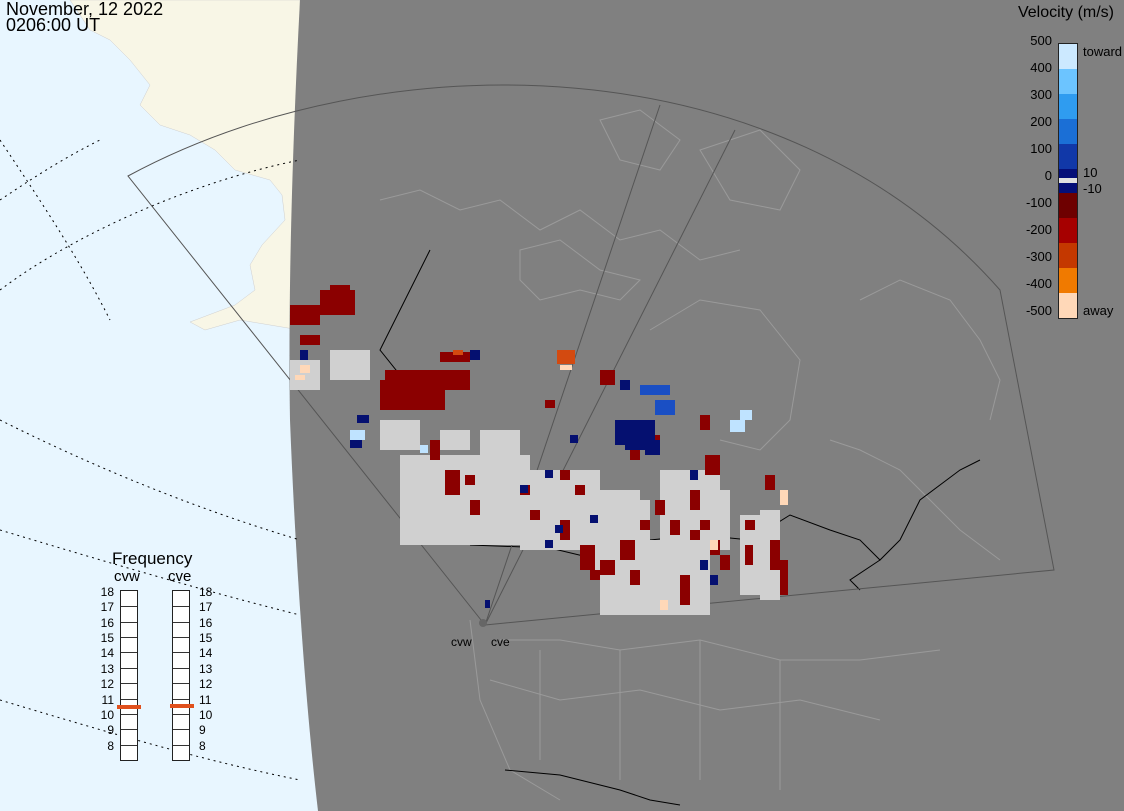  Describe the element at coordinates (1038, 202) in the screenshot. I see `velocity-tick-label: -100` at that location.